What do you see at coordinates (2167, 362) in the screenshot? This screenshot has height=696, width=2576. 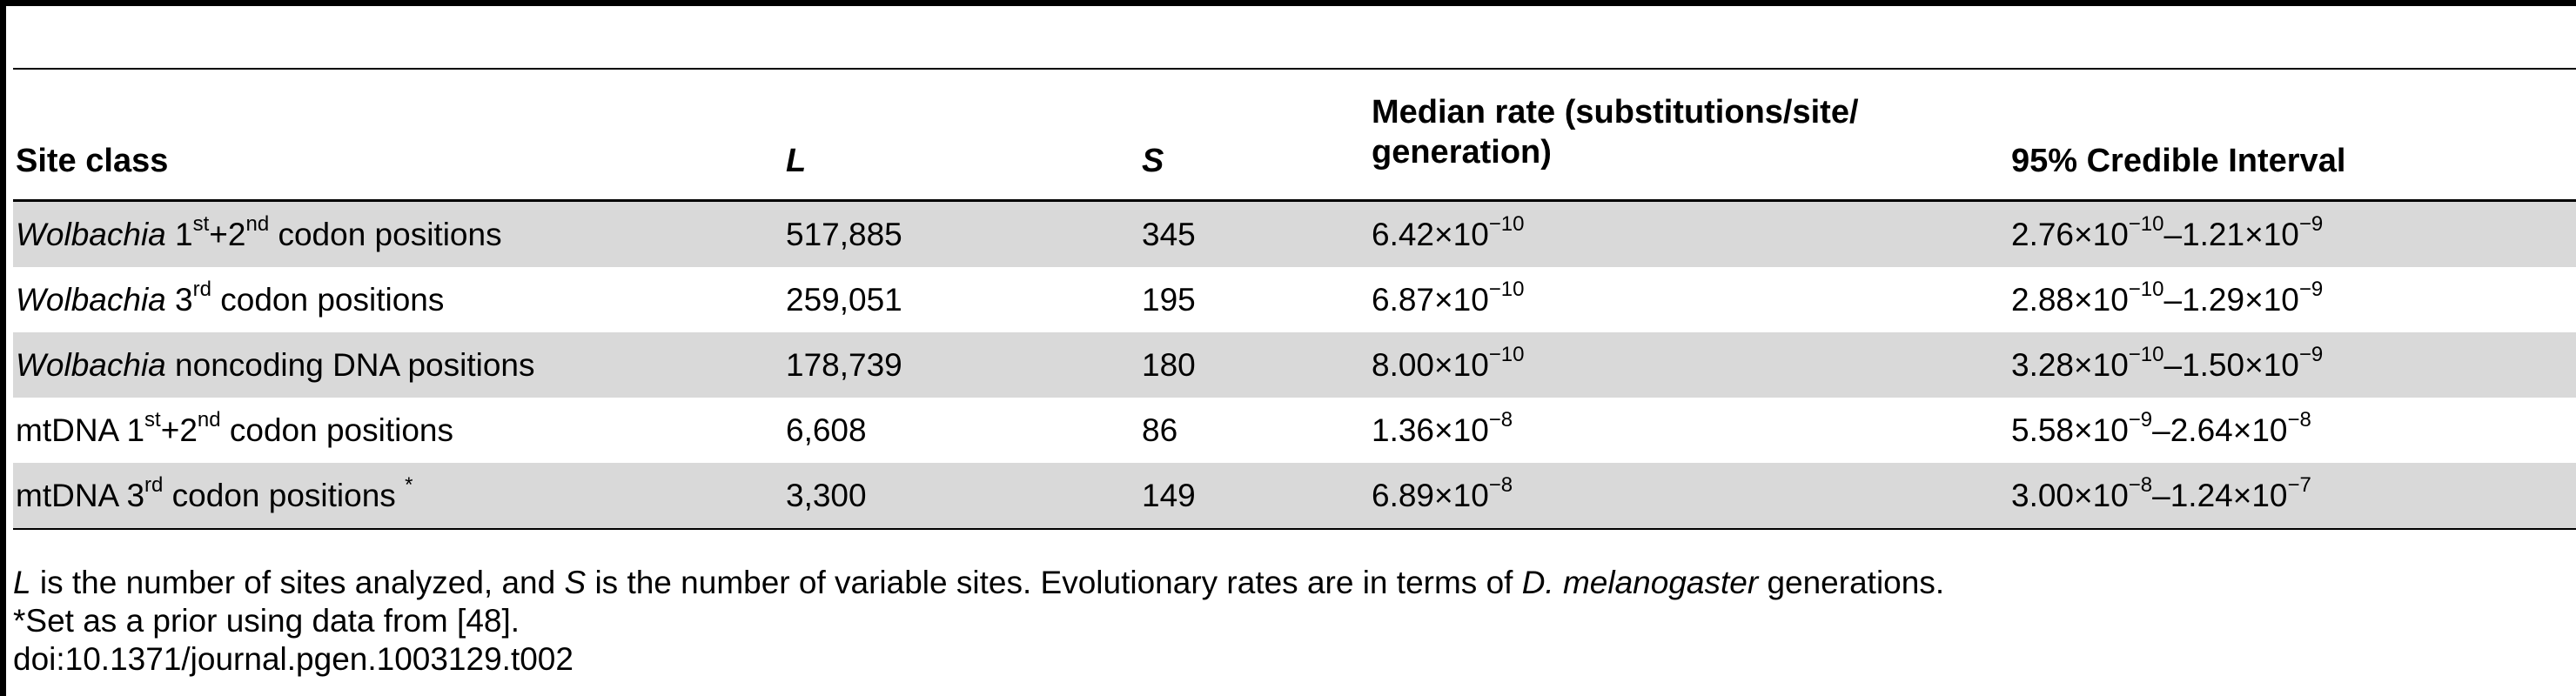 I see `cell-credible-interval: 3.28×10−10–1.50×10−9` at bounding box center [2167, 362].